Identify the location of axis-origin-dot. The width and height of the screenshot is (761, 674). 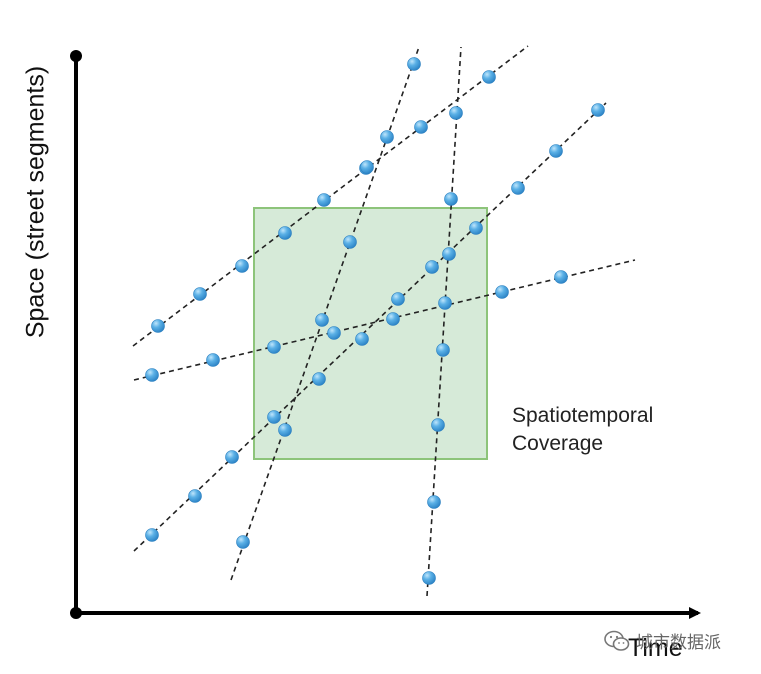
(76, 613).